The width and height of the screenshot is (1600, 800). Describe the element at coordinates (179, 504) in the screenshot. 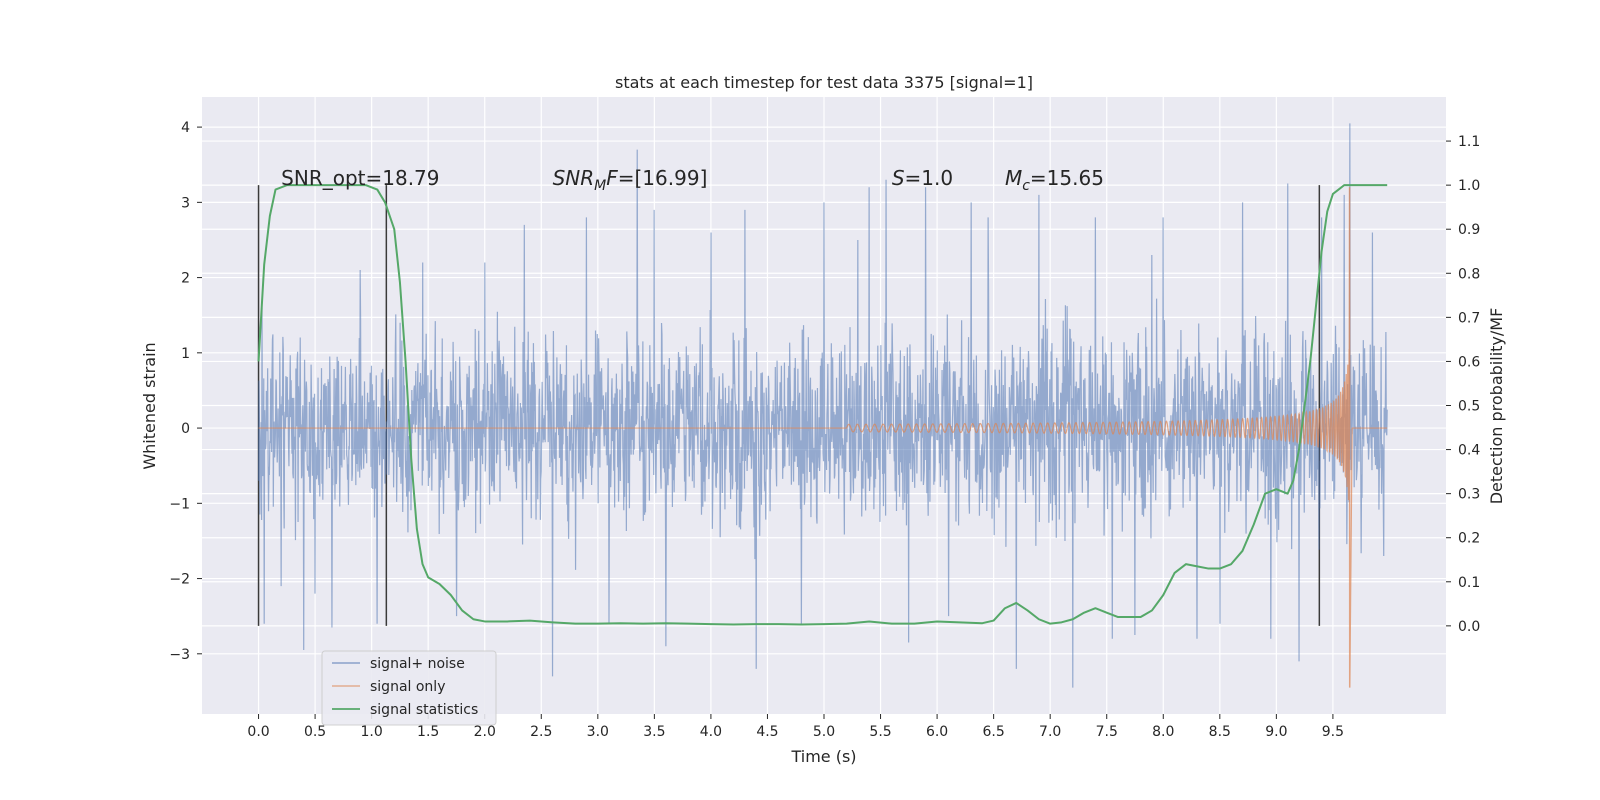

I see `y-tick-label: −1` at that location.